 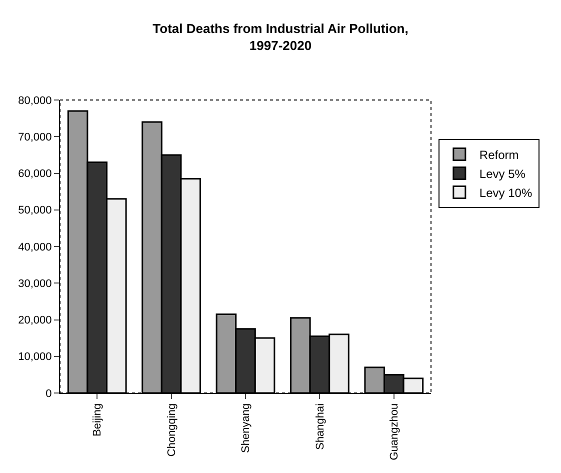 What do you see at coordinates (35, 174) in the screenshot?
I see `y-tick-label: 60,000` at bounding box center [35, 174].